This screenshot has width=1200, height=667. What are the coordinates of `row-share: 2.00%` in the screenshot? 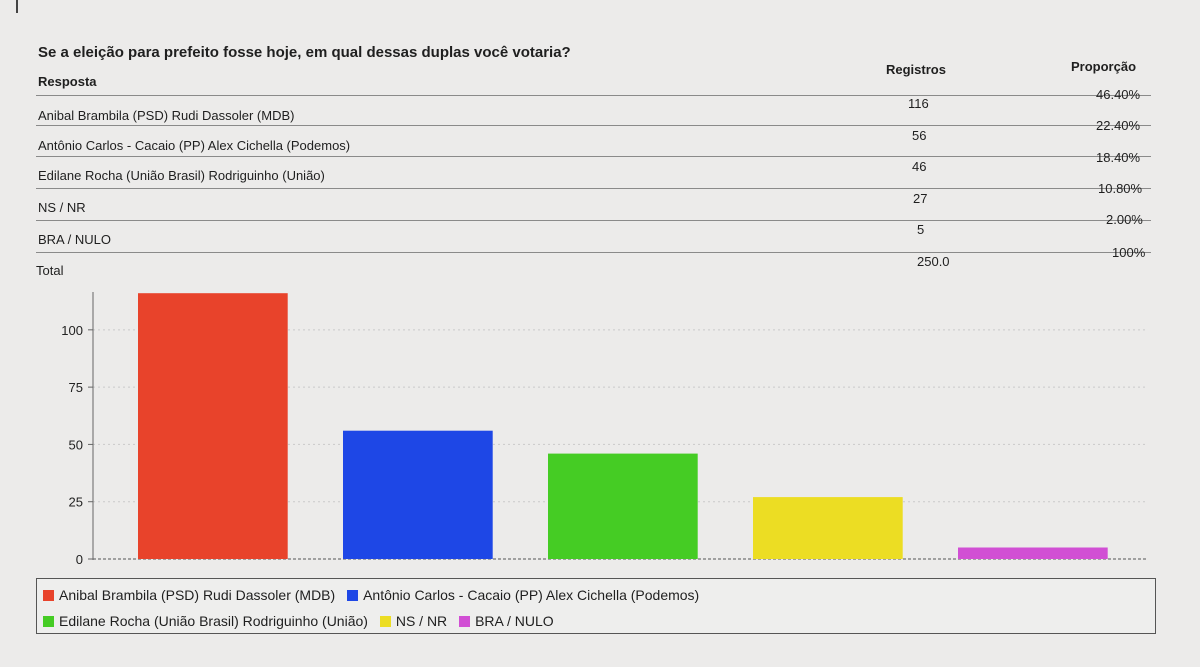 It's located at (1124, 219).